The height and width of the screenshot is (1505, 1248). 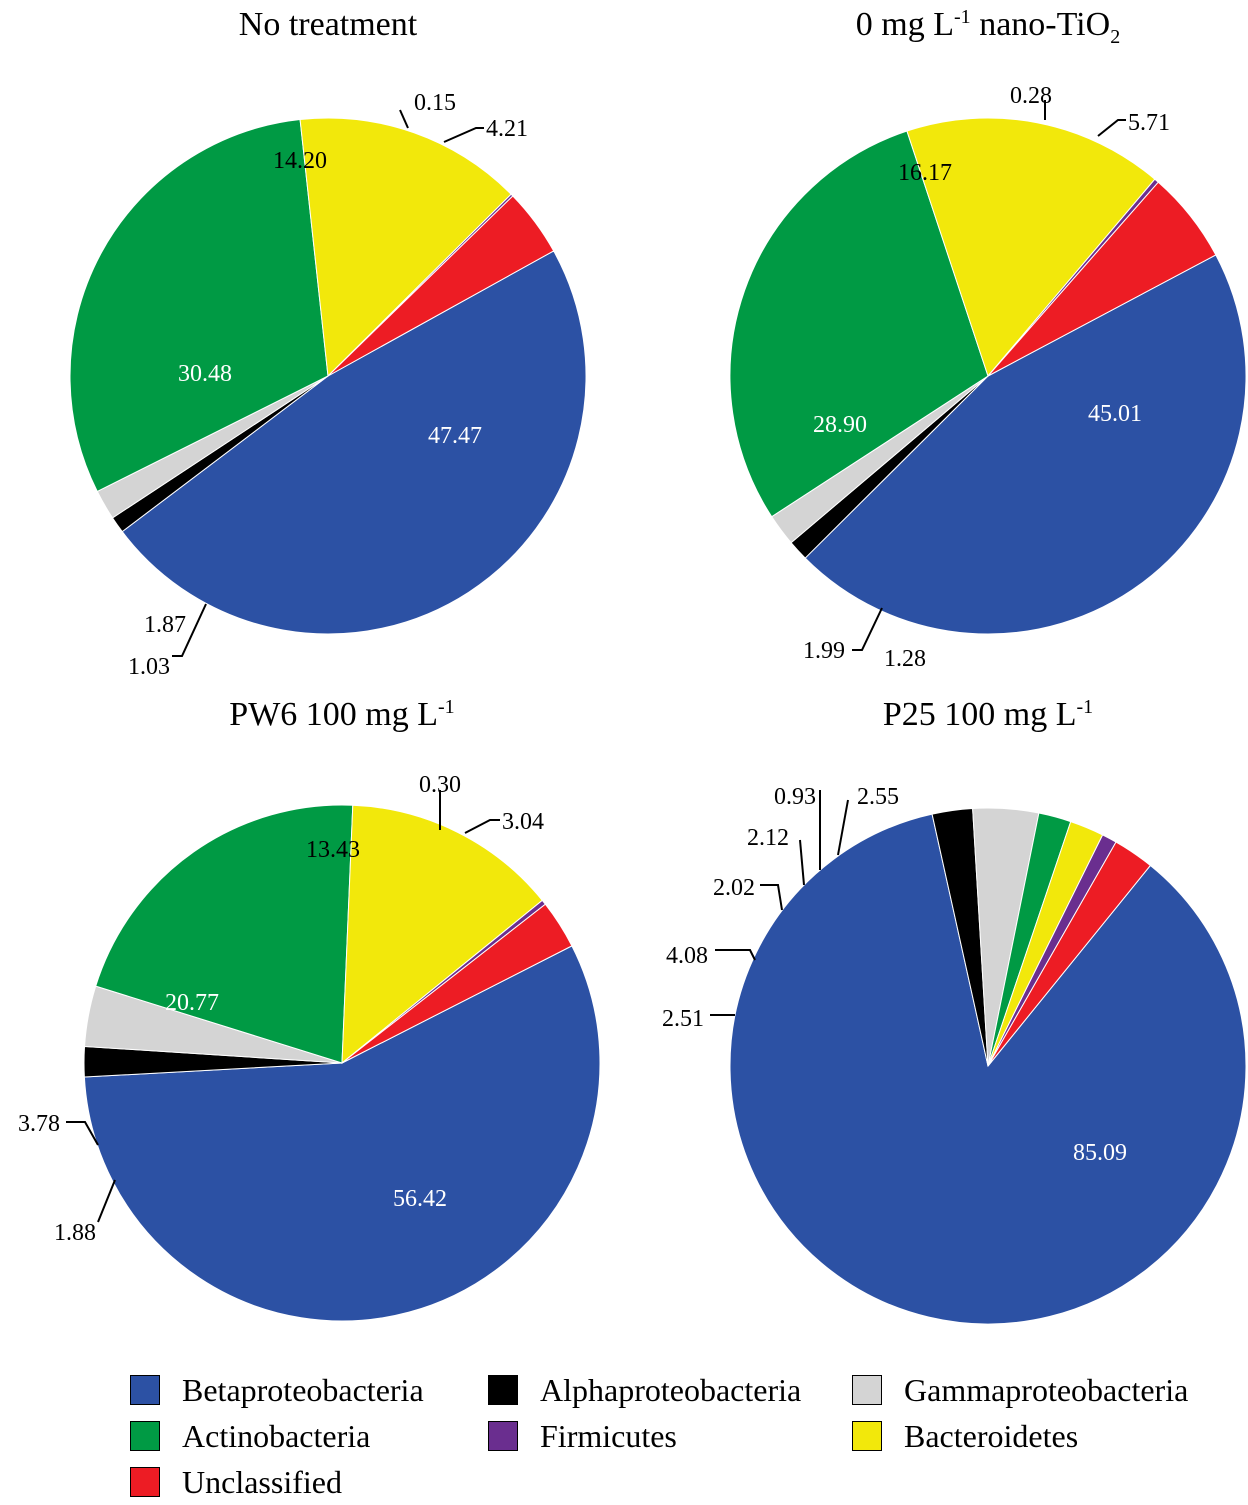 What do you see at coordinates (523, 822) in the screenshot?
I see `data-label-unclassified: 3.04` at bounding box center [523, 822].